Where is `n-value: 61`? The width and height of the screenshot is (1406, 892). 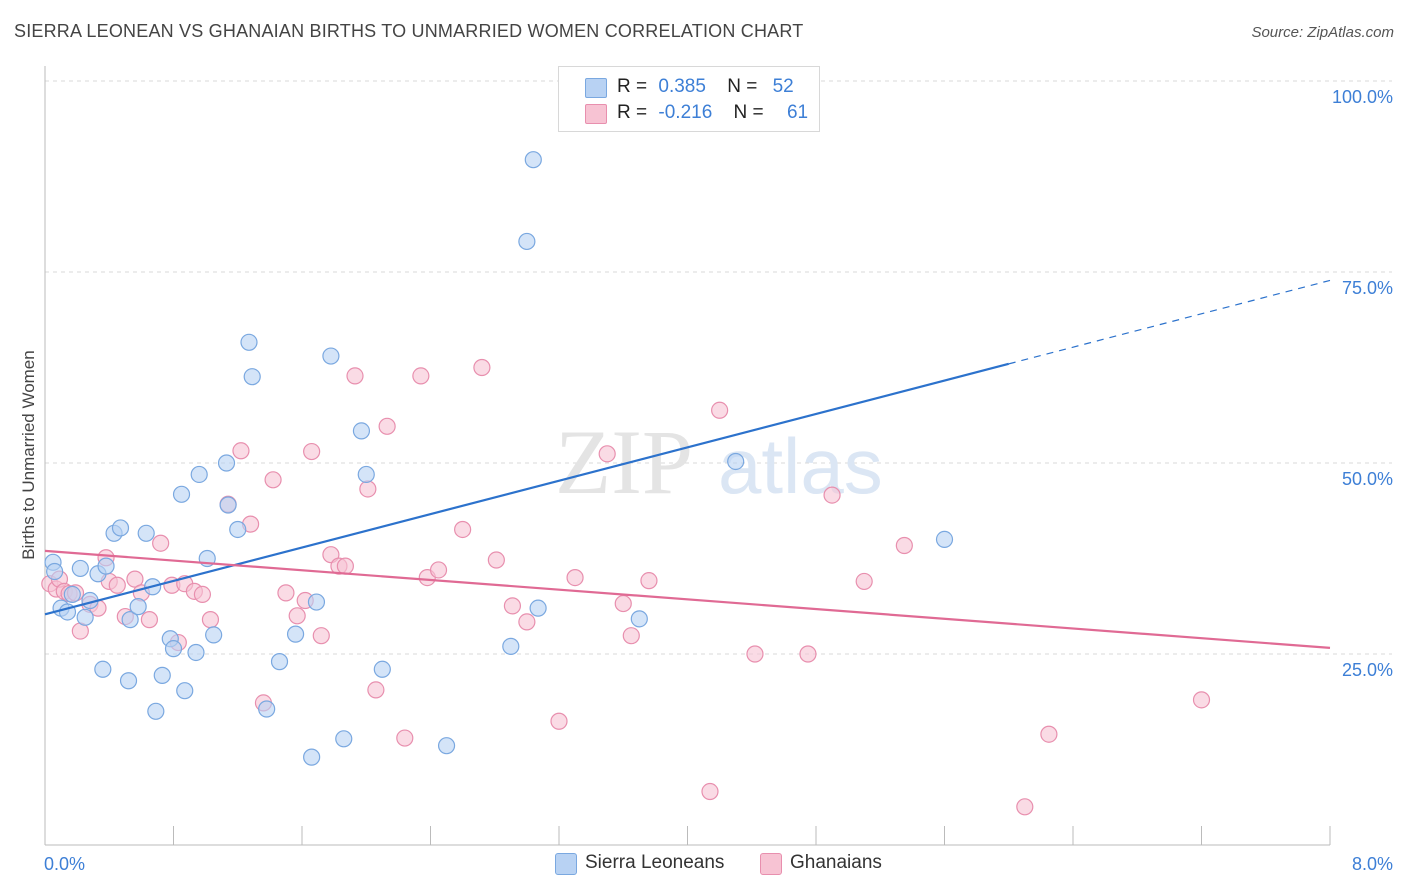 n-value: 61 is located at coordinates (797, 112).